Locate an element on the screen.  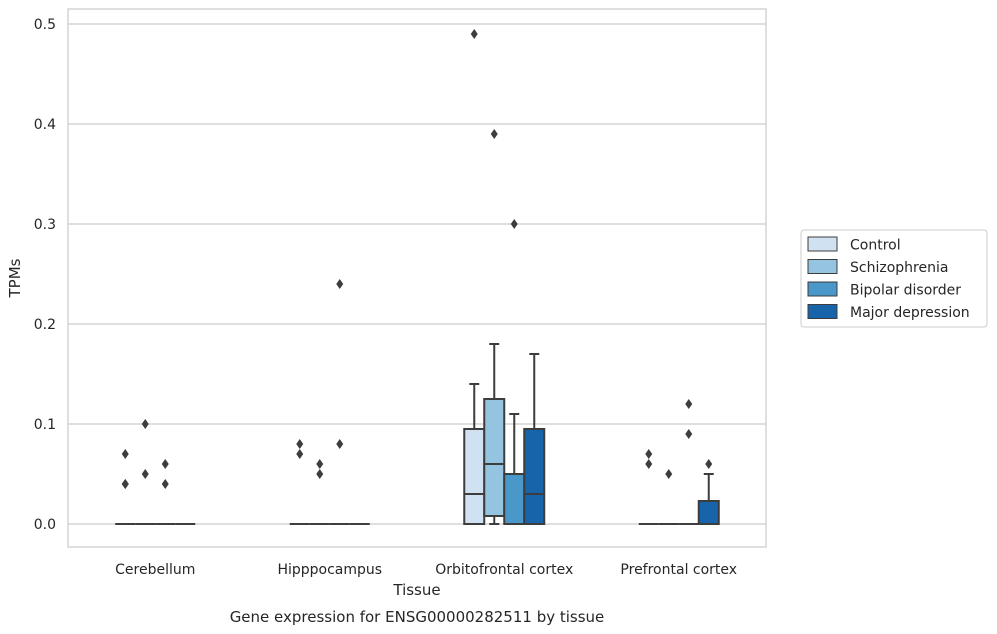
y-axis-label: TPMs is located at coordinates (15, 278).